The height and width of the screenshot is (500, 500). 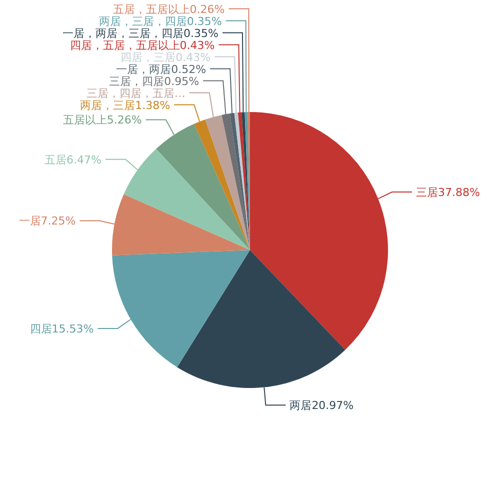 I want to click on slice-label: 四居15.53%, so click(x=62, y=329).